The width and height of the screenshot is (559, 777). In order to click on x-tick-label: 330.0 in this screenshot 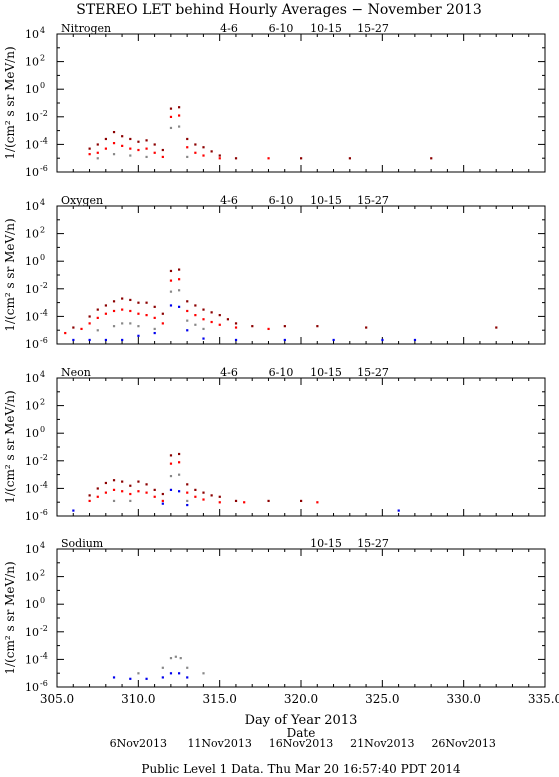, I will do `click(463, 699)`.